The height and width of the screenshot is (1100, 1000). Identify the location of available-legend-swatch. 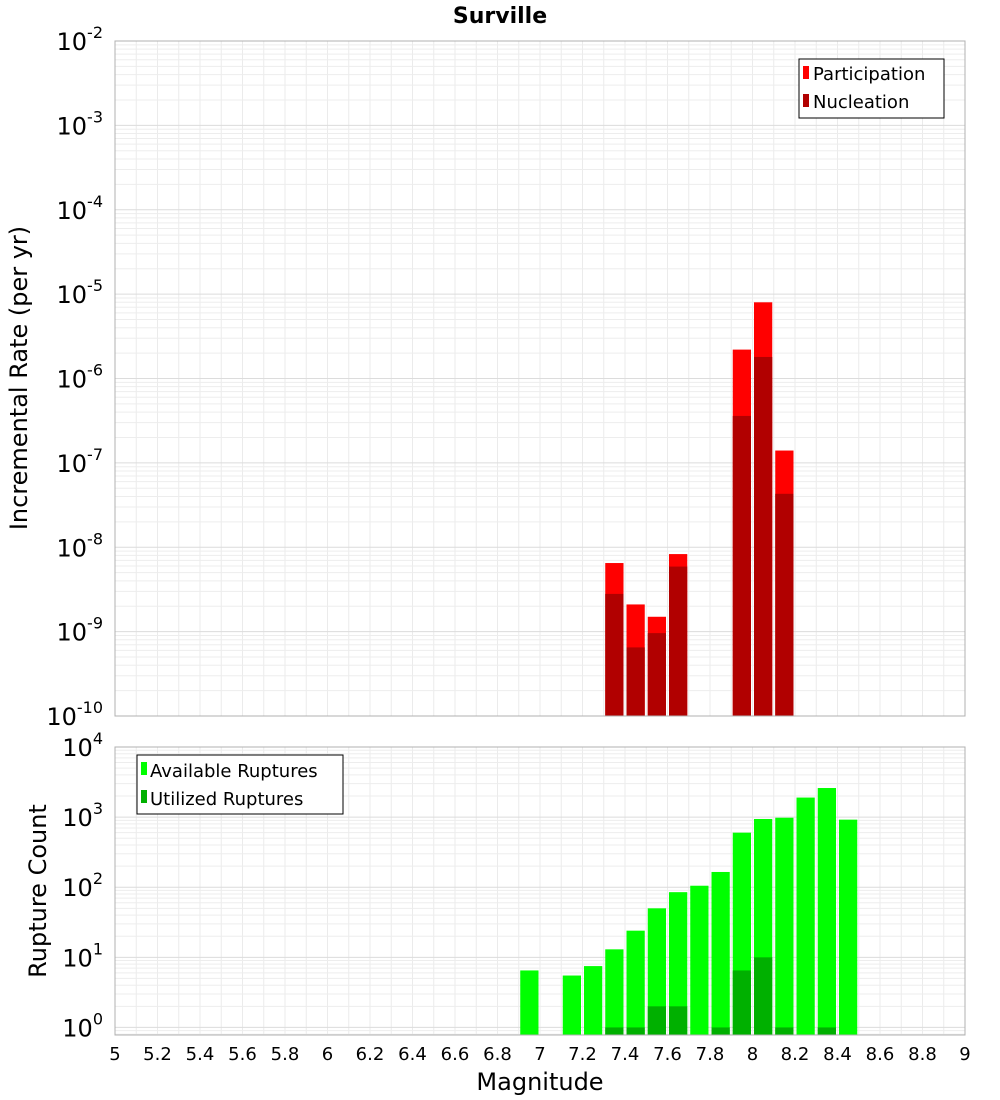
(144, 768).